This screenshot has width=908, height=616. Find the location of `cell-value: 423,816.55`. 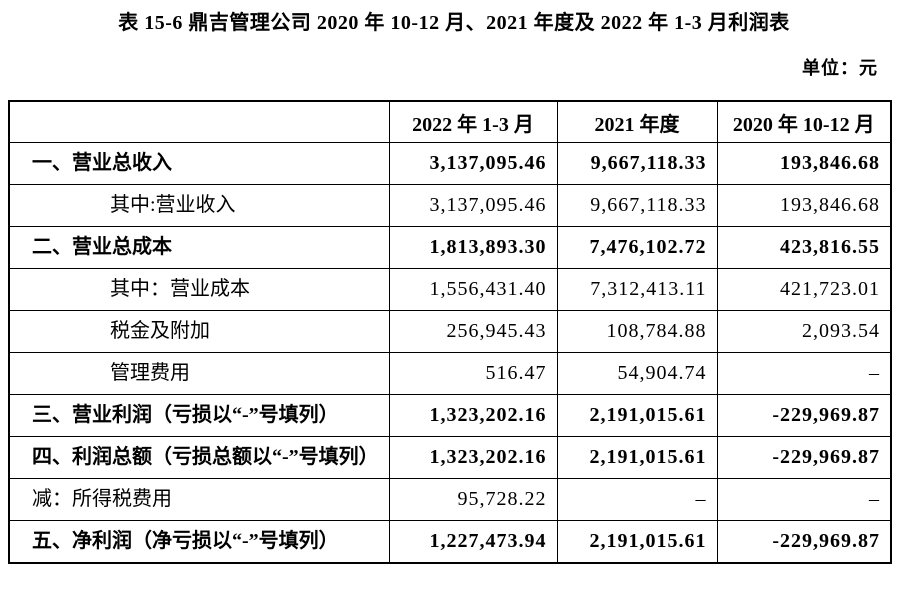

cell-value: 423,816.55 is located at coordinates (804, 247).